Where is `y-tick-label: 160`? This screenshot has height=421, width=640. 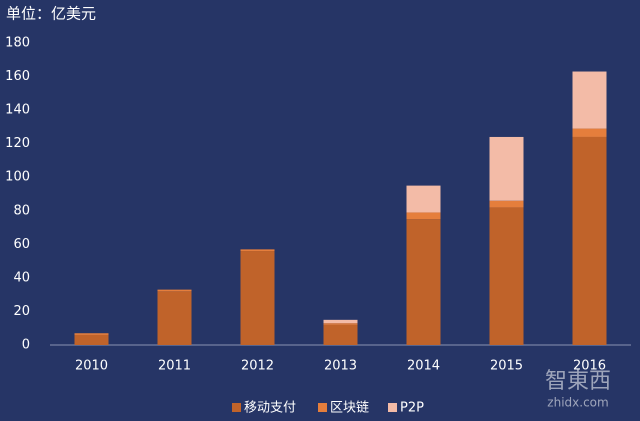
y-tick-label: 160 is located at coordinates (17, 76).